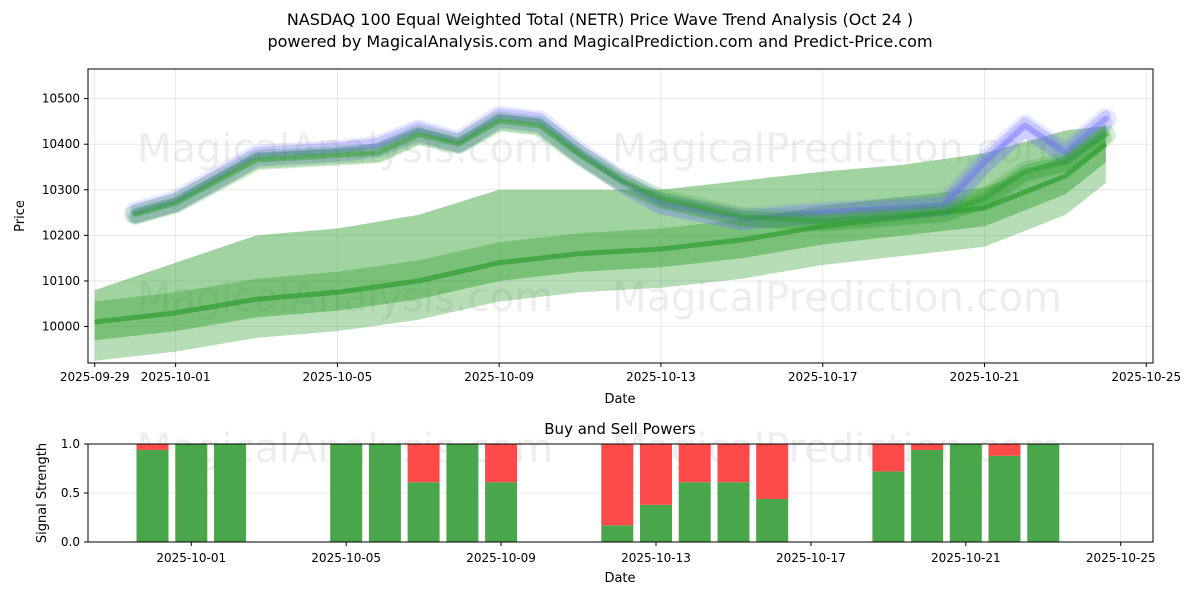 The image size is (1200, 600). What do you see at coordinates (176, 377) in the screenshot?
I see `price-x-tick-label: 2025-10-01` at bounding box center [176, 377].